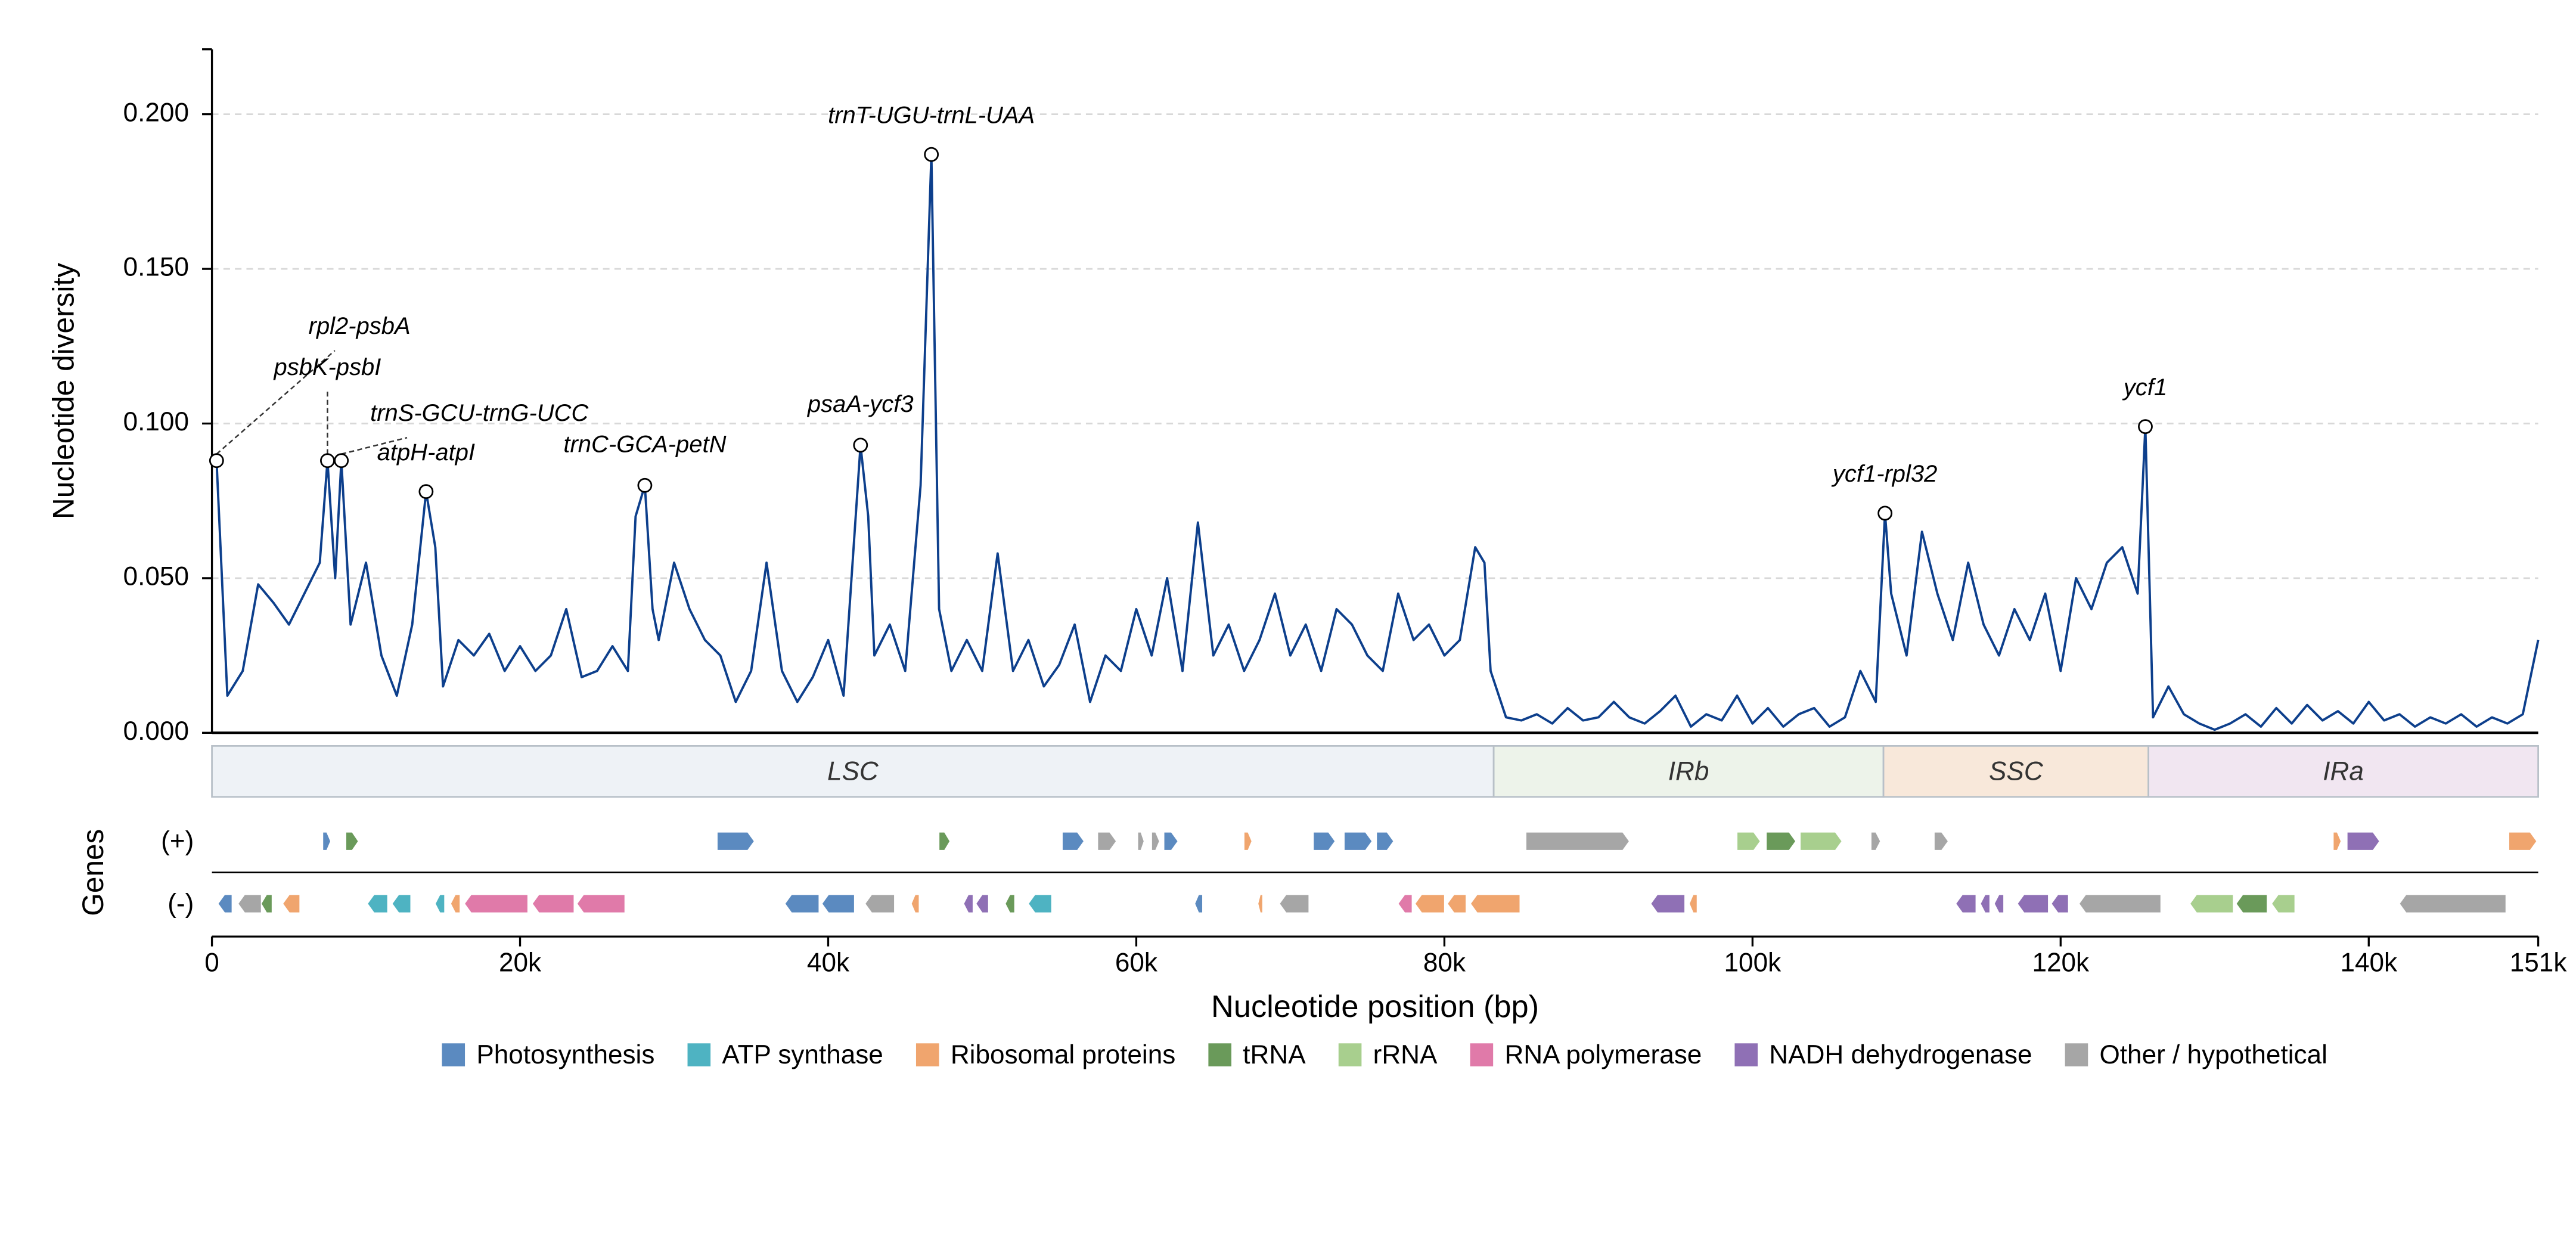 The image size is (2576, 1253). Describe the element at coordinates (276, 402) in the screenshot. I see `annotation-leader` at that location.